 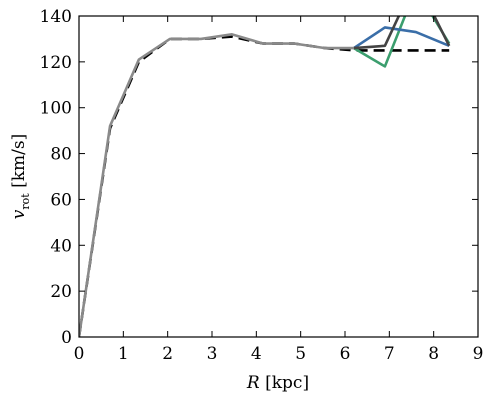 What do you see at coordinates (123, 354) in the screenshot?
I see `x-tick-label: 1` at bounding box center [123, 354].